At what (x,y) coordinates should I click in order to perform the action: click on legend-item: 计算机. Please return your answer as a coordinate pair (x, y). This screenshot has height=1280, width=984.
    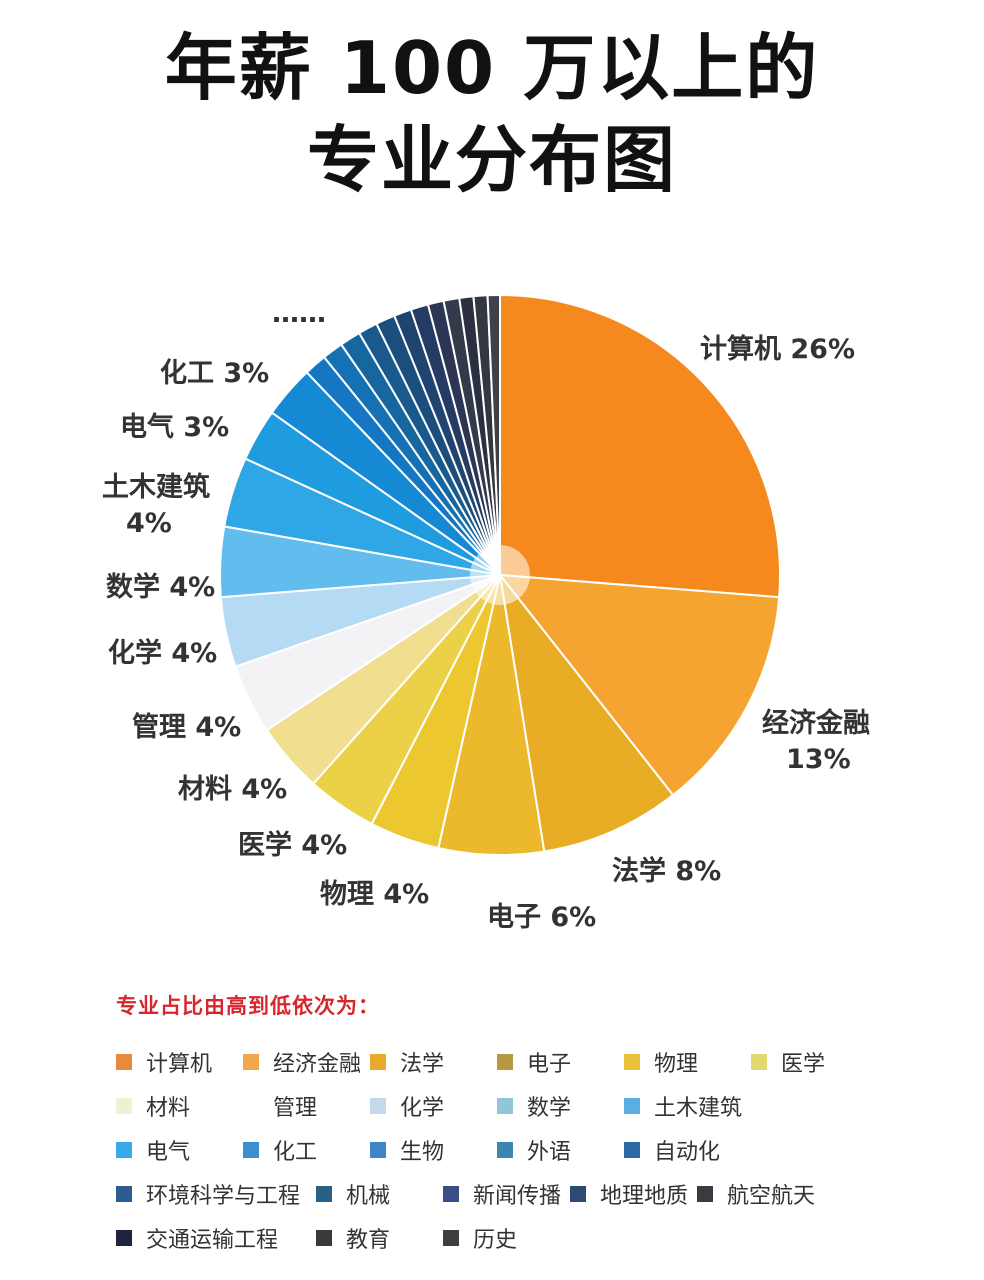
    Looking at the image, I should click on (179, 1062).